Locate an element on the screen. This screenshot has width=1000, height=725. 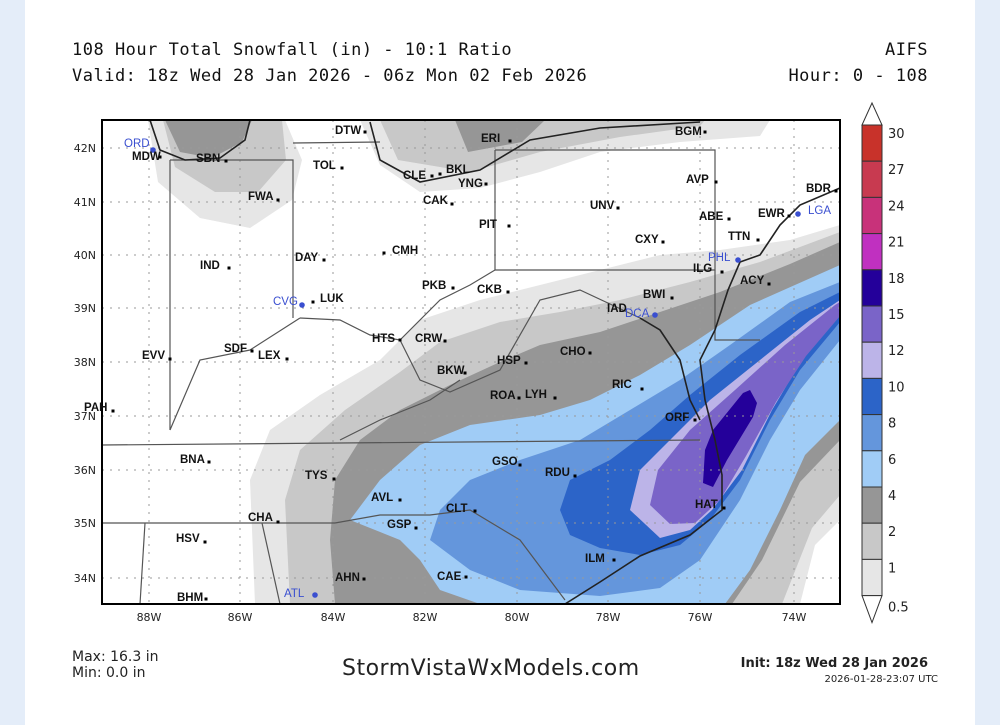
city-tys: TYS is located at coordinates (320, 476).